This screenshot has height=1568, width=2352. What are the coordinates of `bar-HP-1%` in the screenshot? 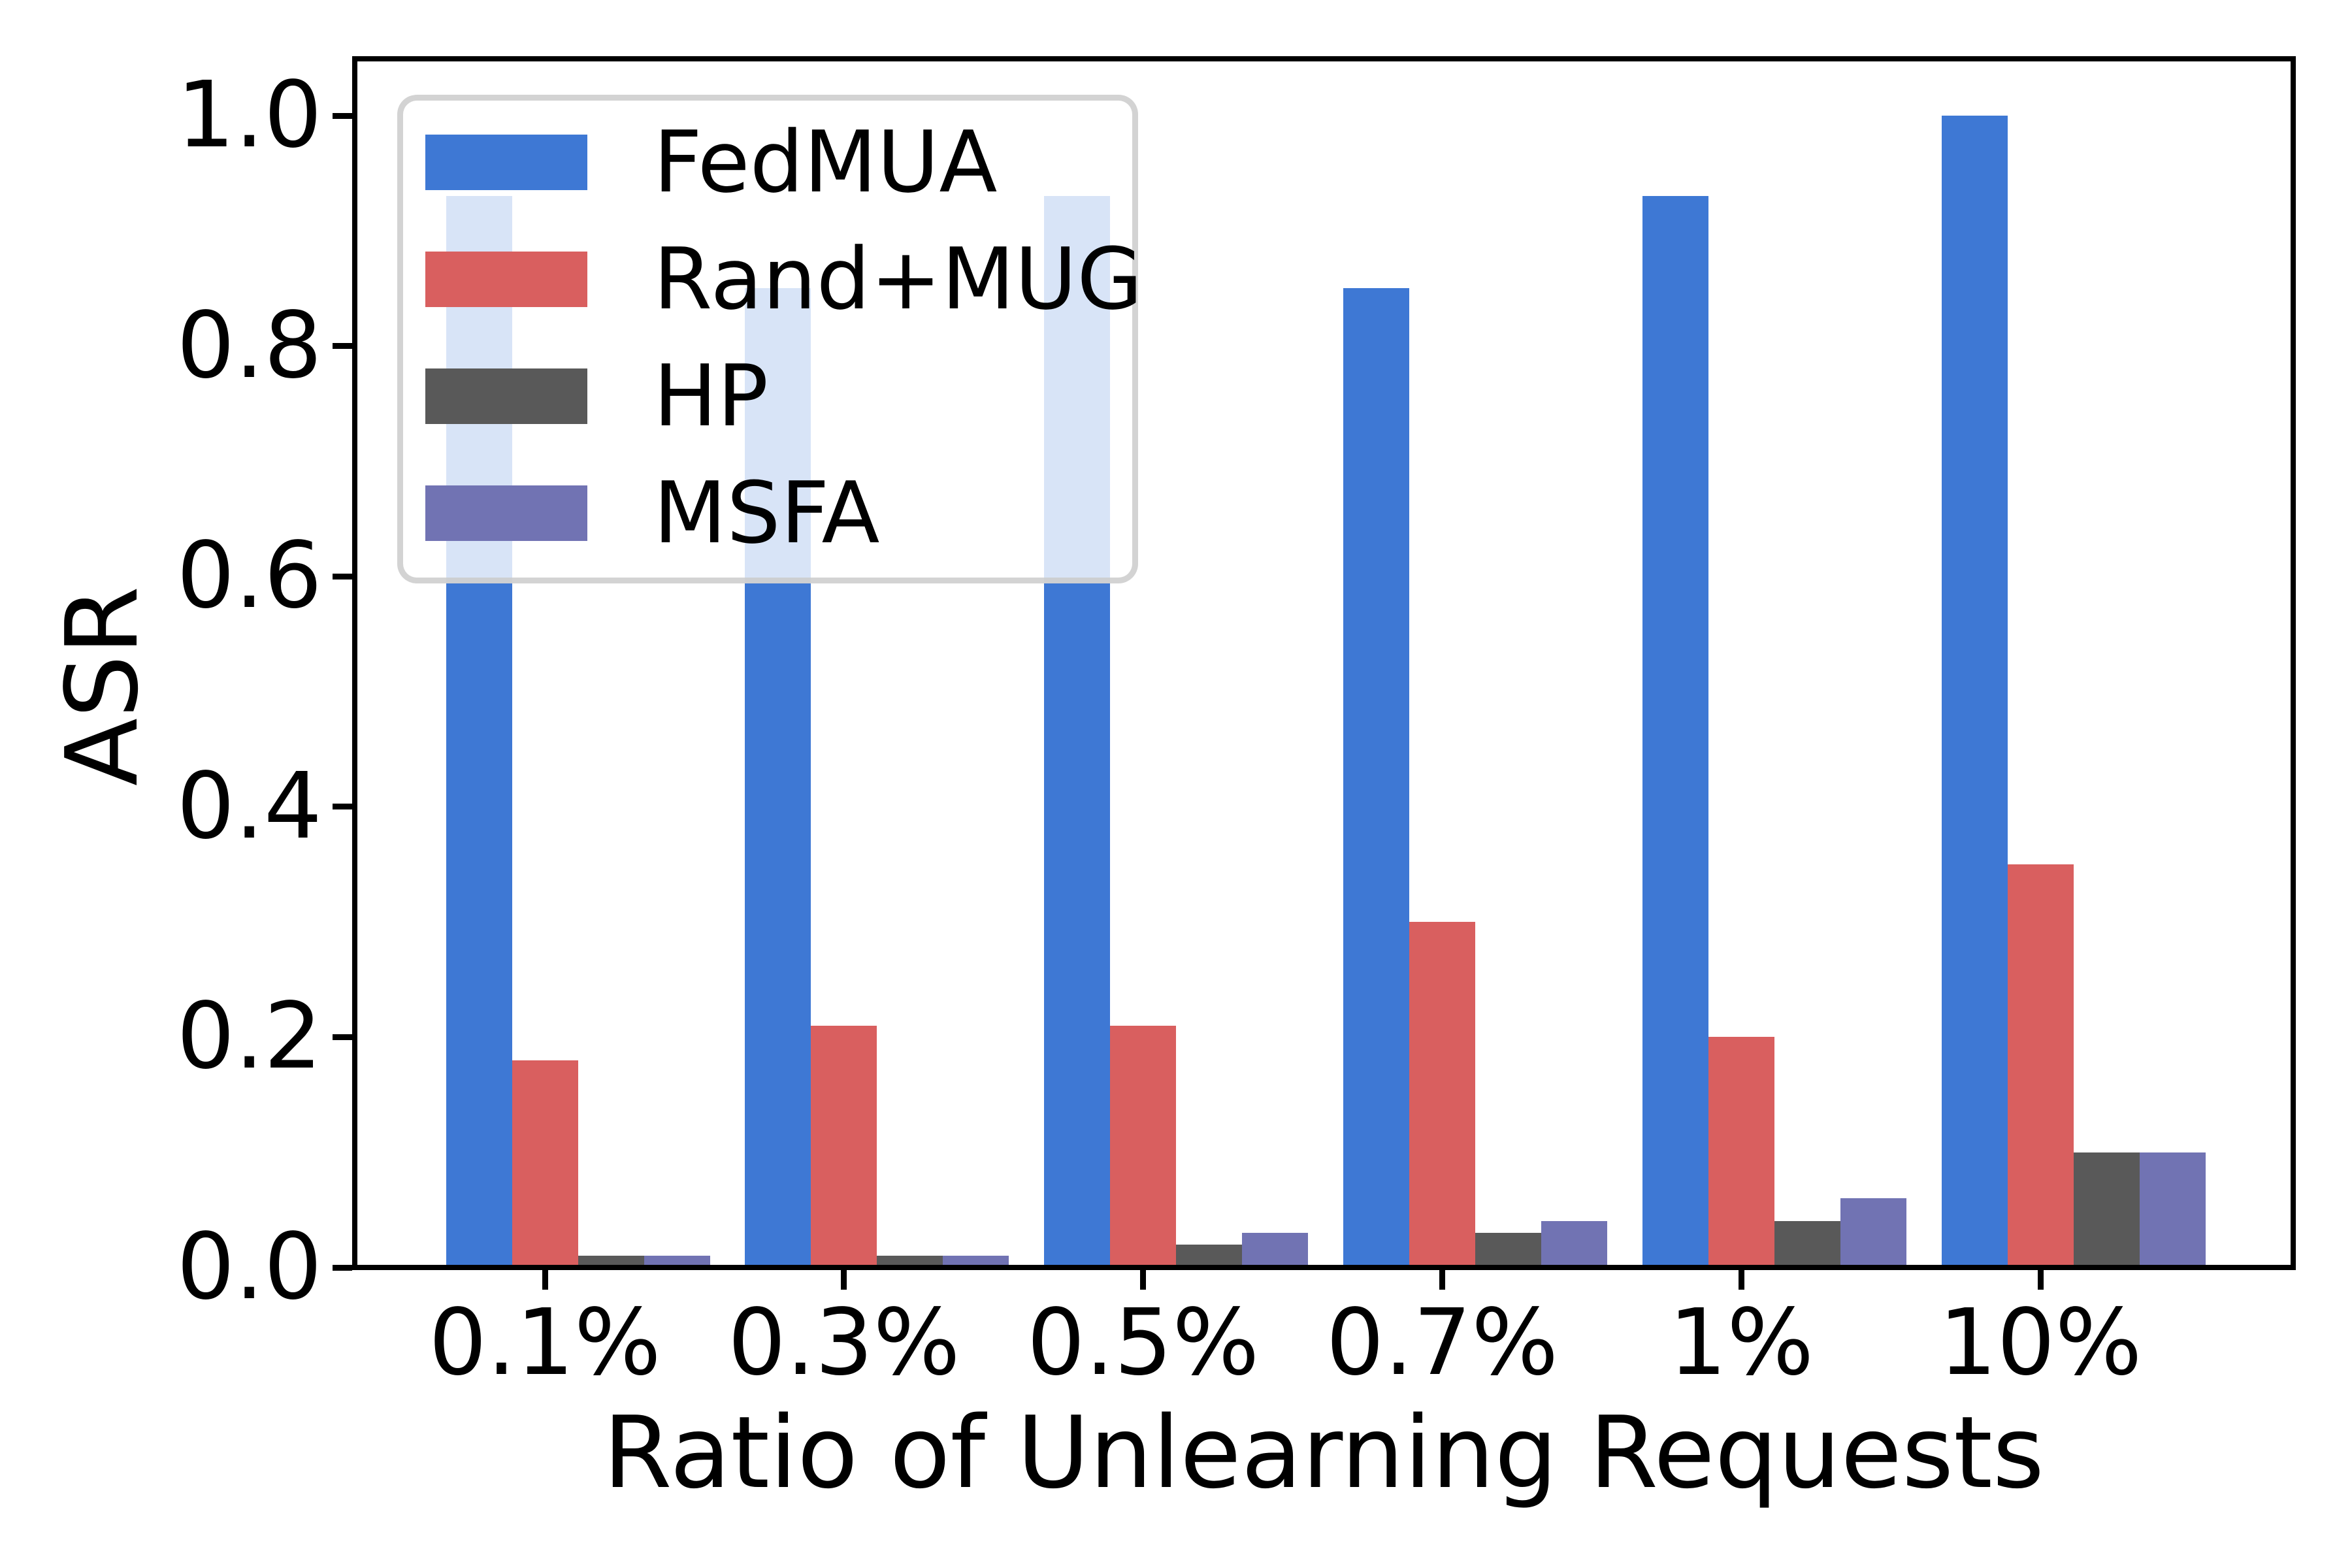 It's located at (1807, 1244).